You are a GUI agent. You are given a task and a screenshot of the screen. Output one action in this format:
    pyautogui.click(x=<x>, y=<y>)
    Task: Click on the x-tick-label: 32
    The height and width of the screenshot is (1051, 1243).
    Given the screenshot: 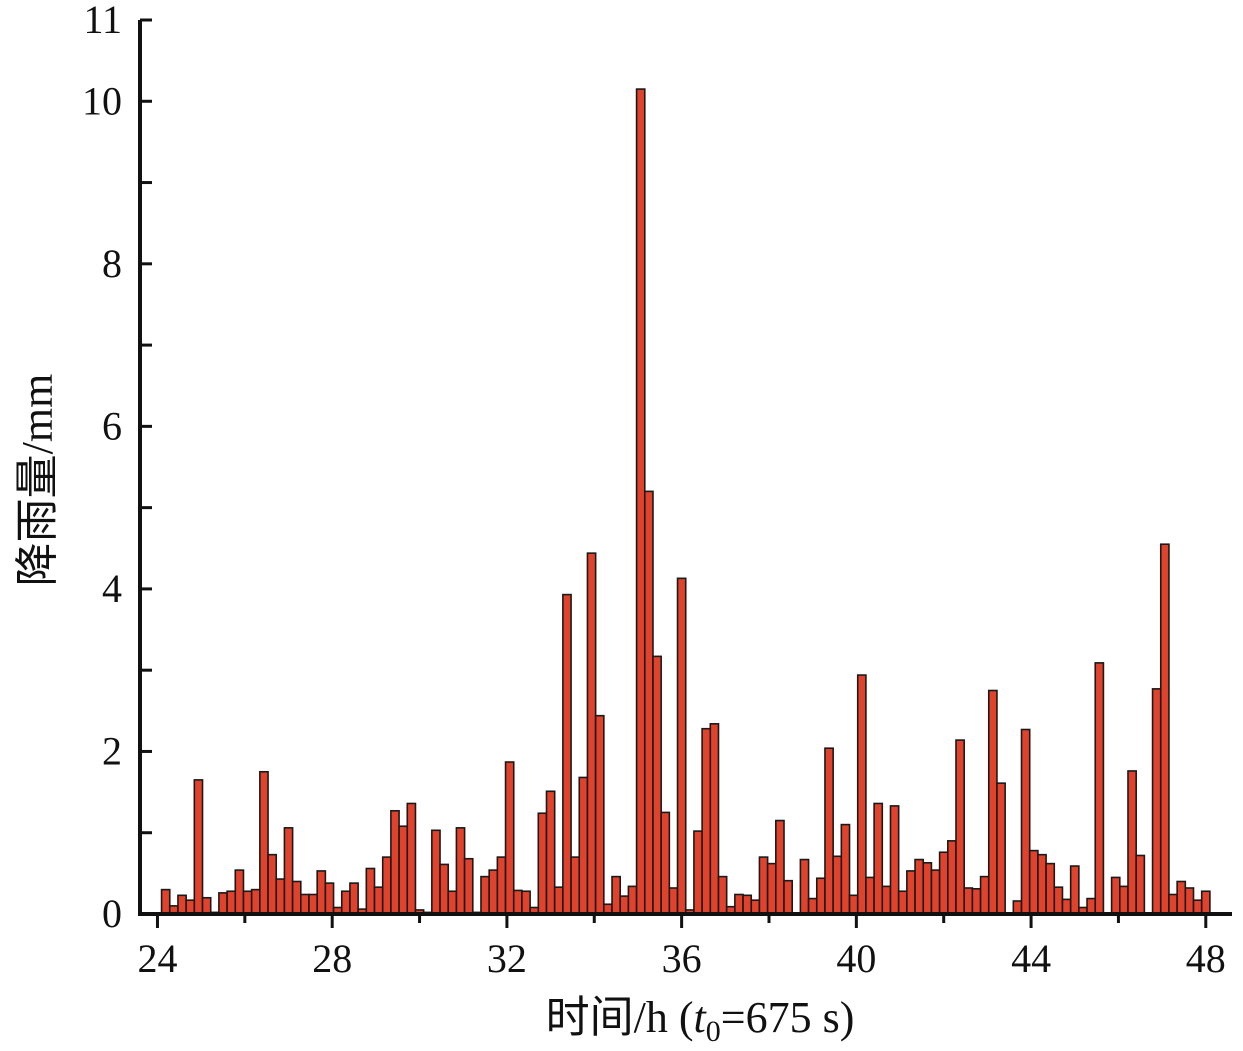 What is the action you would take?
    pyautogui.click(x=507, y=958)
    